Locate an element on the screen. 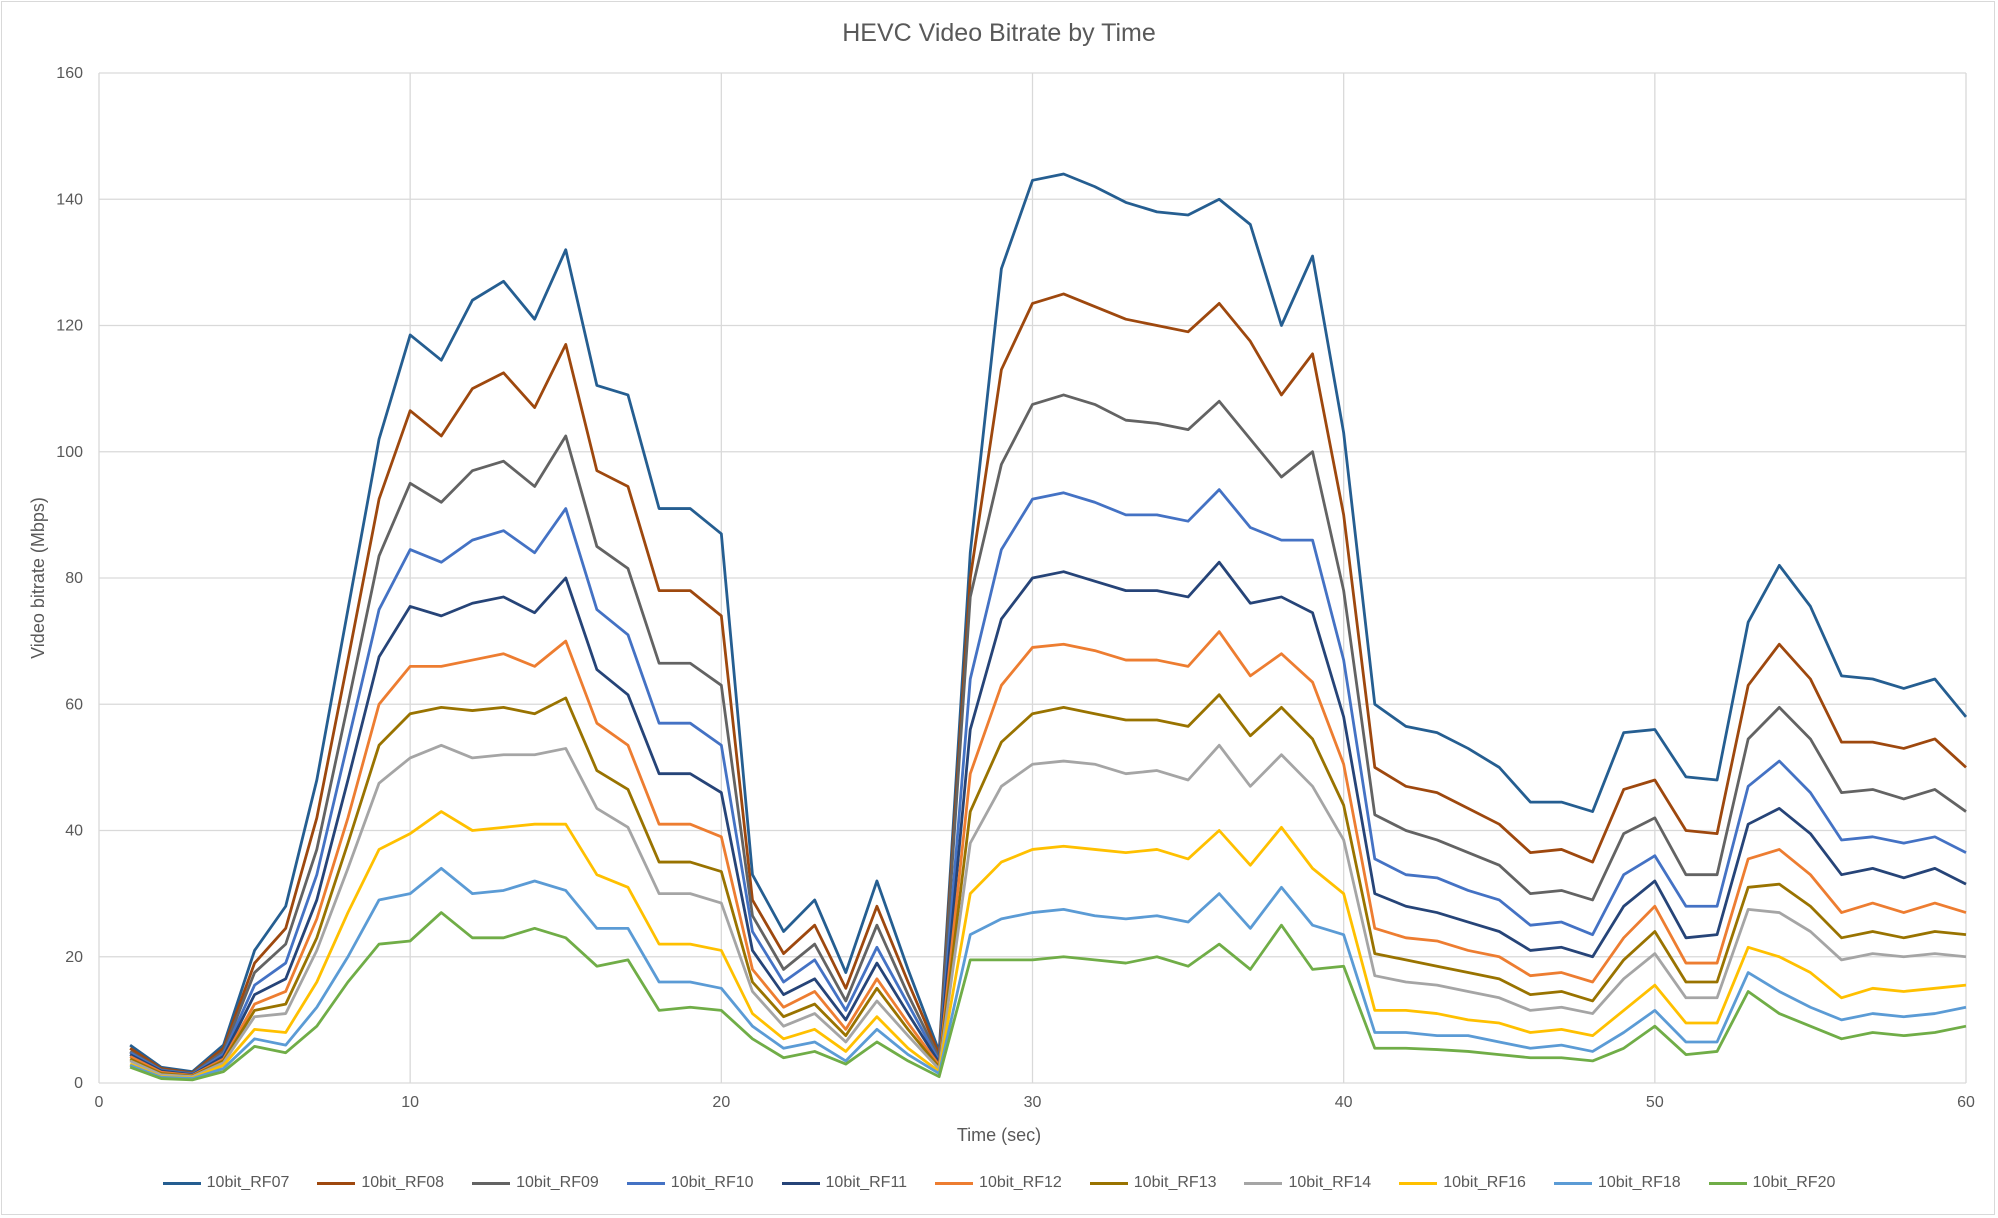 This screenshot has width=1998, height=1218. y-axis-title: Video bitrate (Mbps) is located at coordinates (38, 578).